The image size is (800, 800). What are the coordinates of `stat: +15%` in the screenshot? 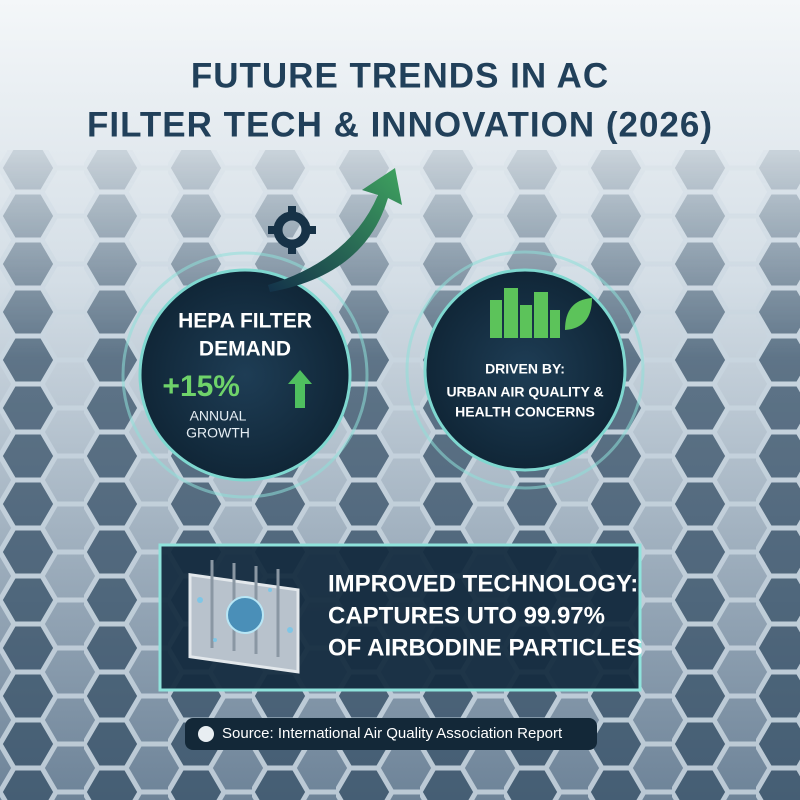 It's located at (201, 386).